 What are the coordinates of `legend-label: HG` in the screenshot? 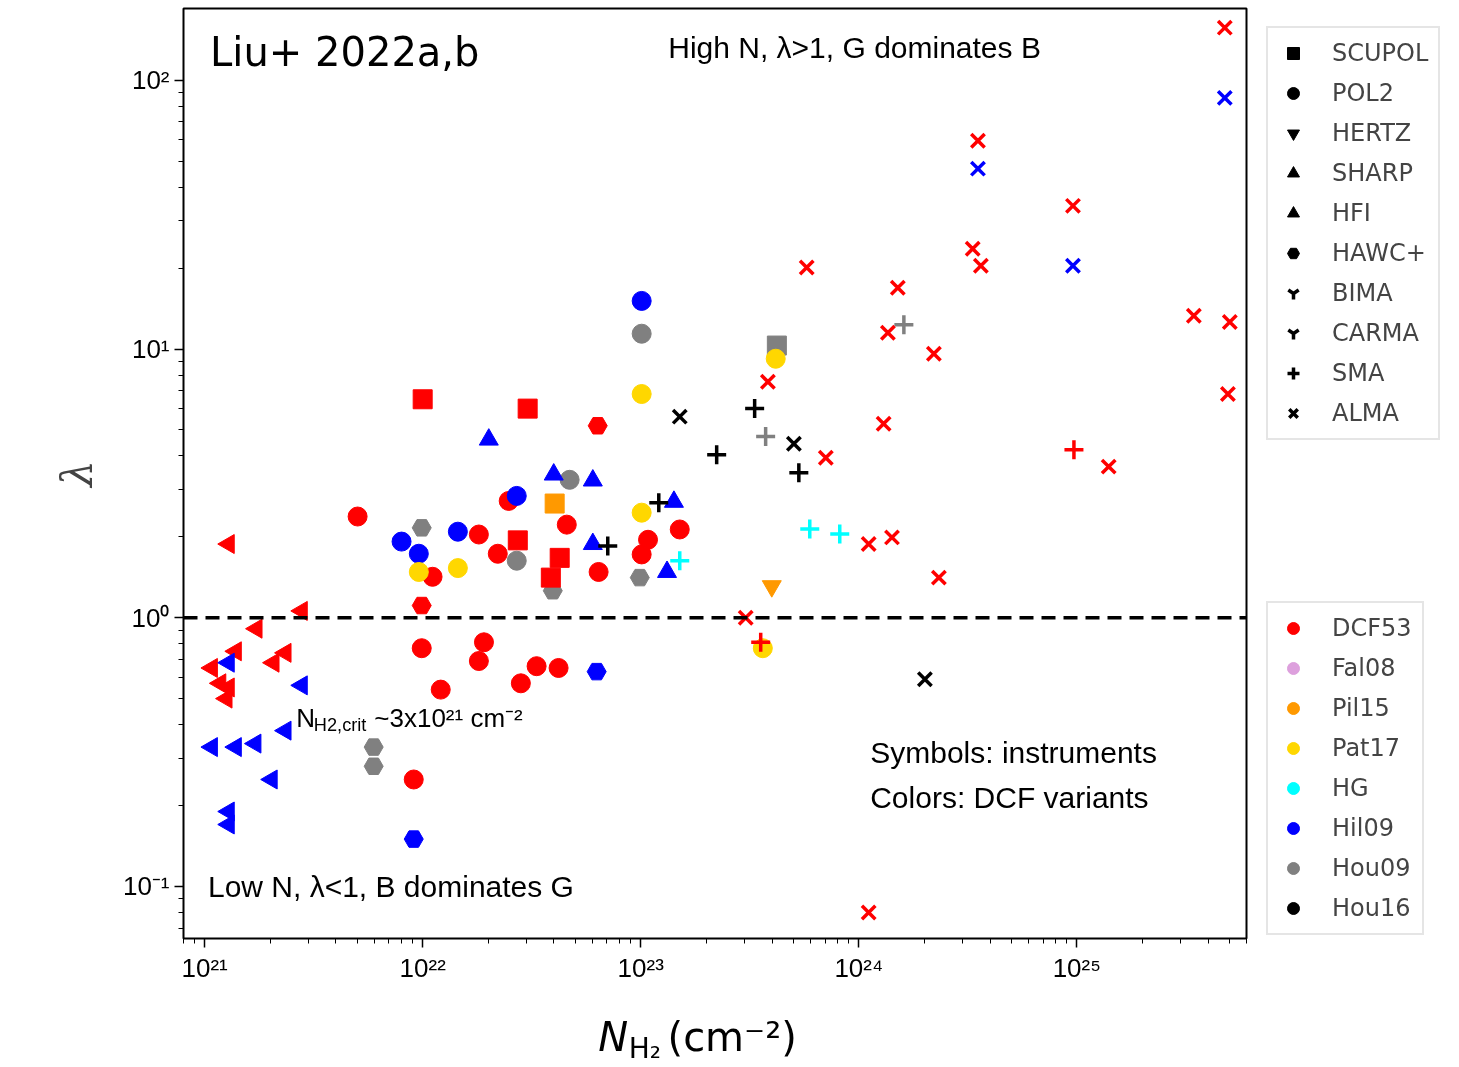 It's located at (1350, 788).